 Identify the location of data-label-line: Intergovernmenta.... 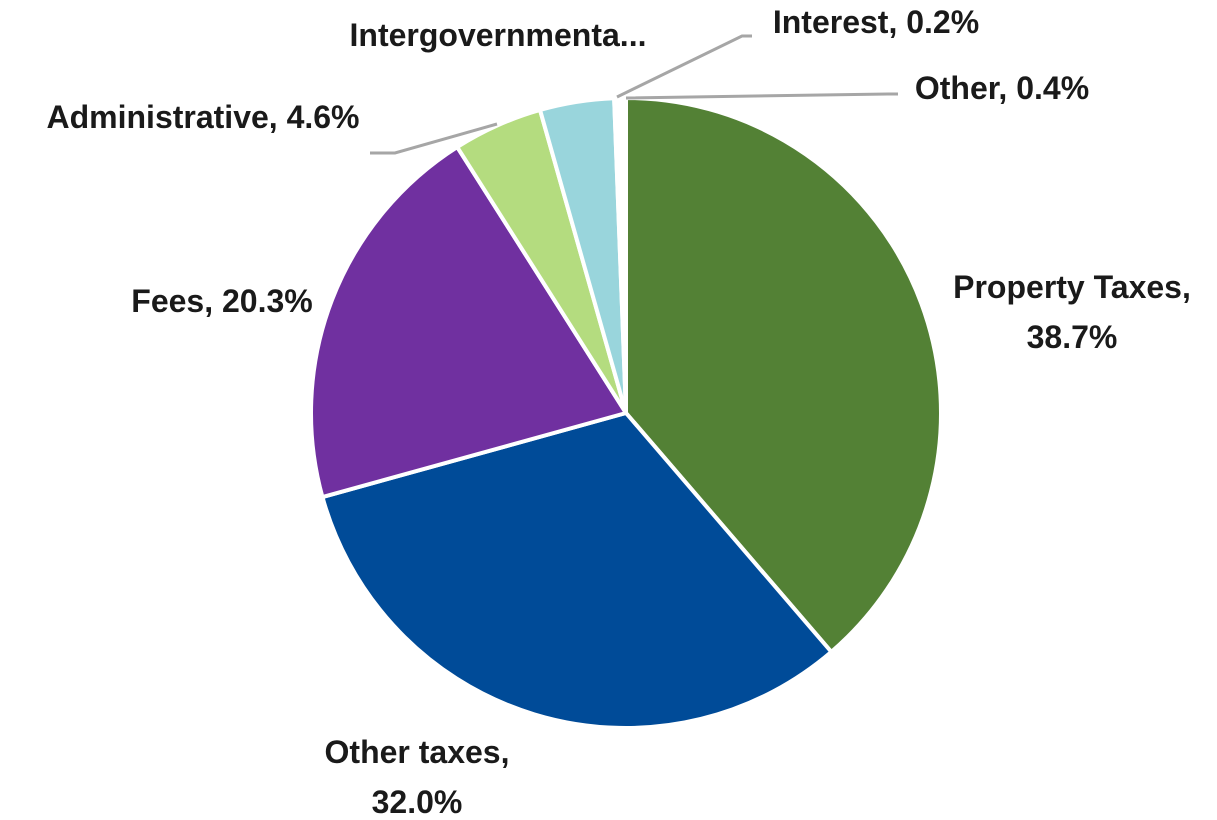
(498, 35).